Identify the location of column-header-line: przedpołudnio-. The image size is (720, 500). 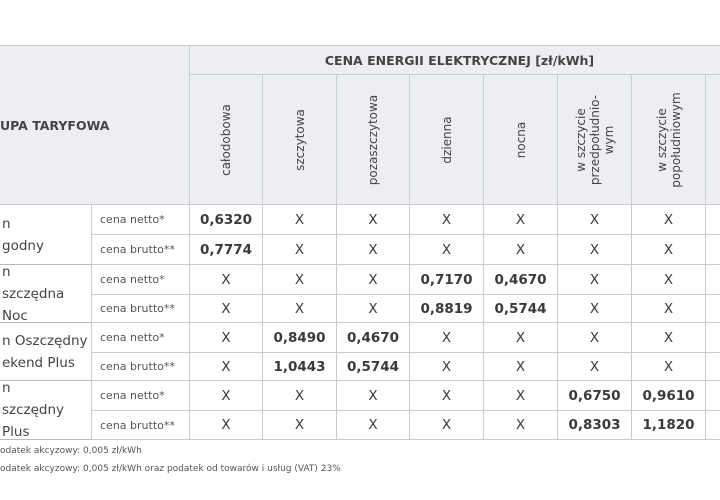
(594, 139).